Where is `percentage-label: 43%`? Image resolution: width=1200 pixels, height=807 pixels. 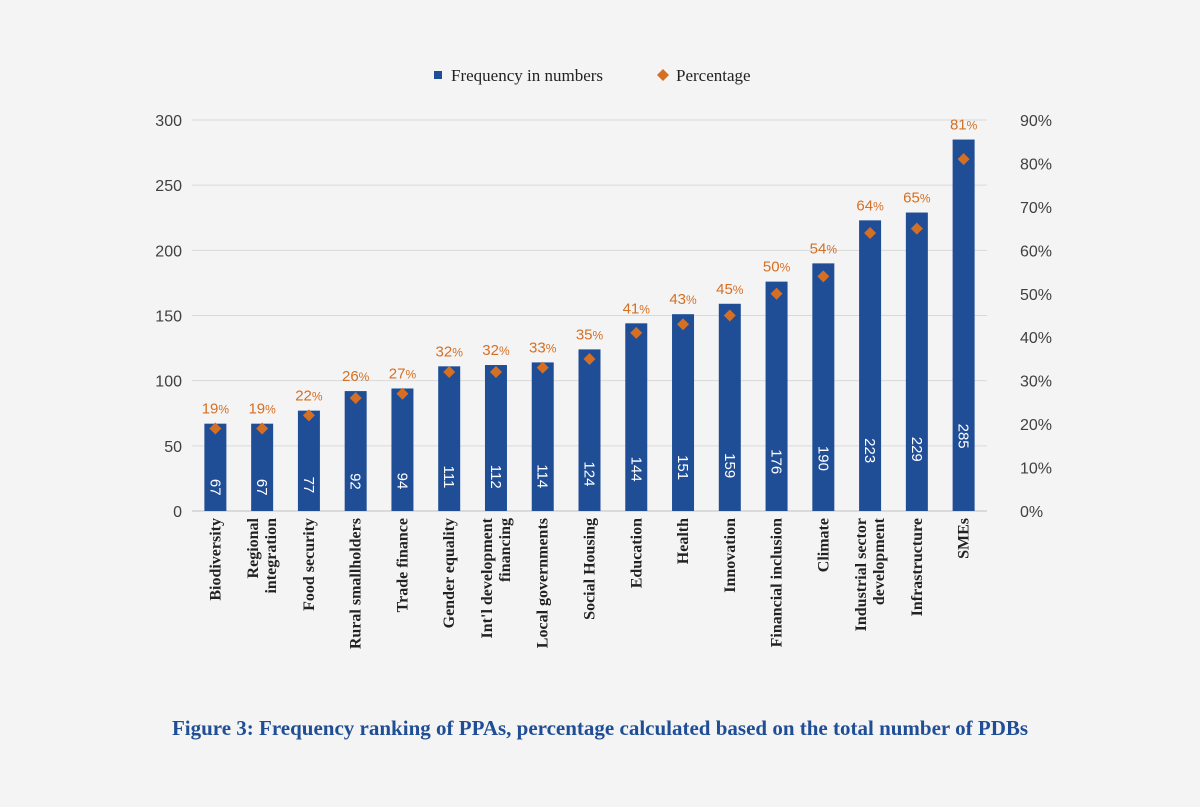 percentage-label: 43% is located at coordinates (683, 299).